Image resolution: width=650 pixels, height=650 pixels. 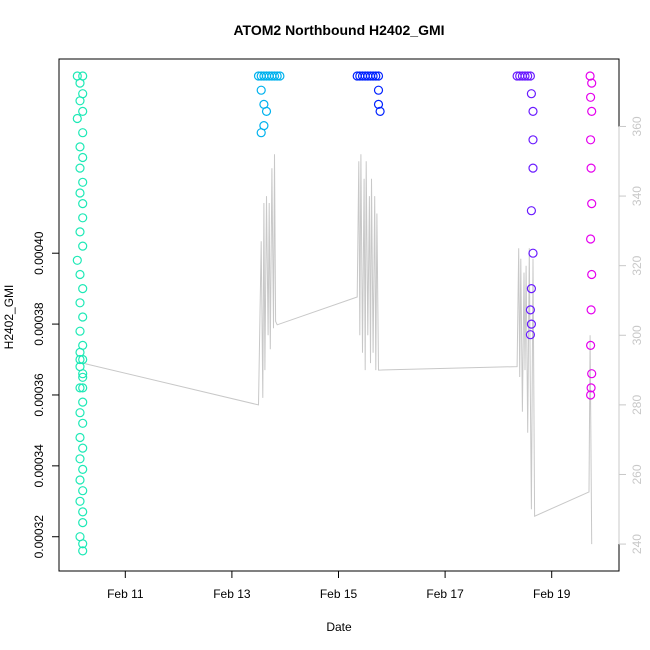 I want to click on secondary-y-tick-label: 320, so click(x=637, y=265).